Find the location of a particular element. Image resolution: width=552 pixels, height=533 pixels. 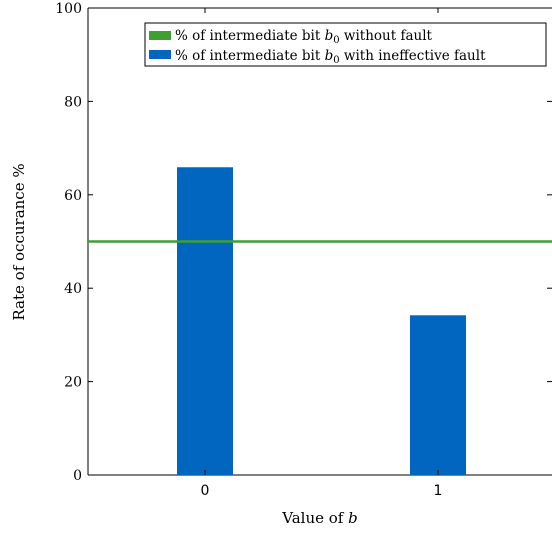

y-tick-label: 60 is located at coordinates (73, 196).